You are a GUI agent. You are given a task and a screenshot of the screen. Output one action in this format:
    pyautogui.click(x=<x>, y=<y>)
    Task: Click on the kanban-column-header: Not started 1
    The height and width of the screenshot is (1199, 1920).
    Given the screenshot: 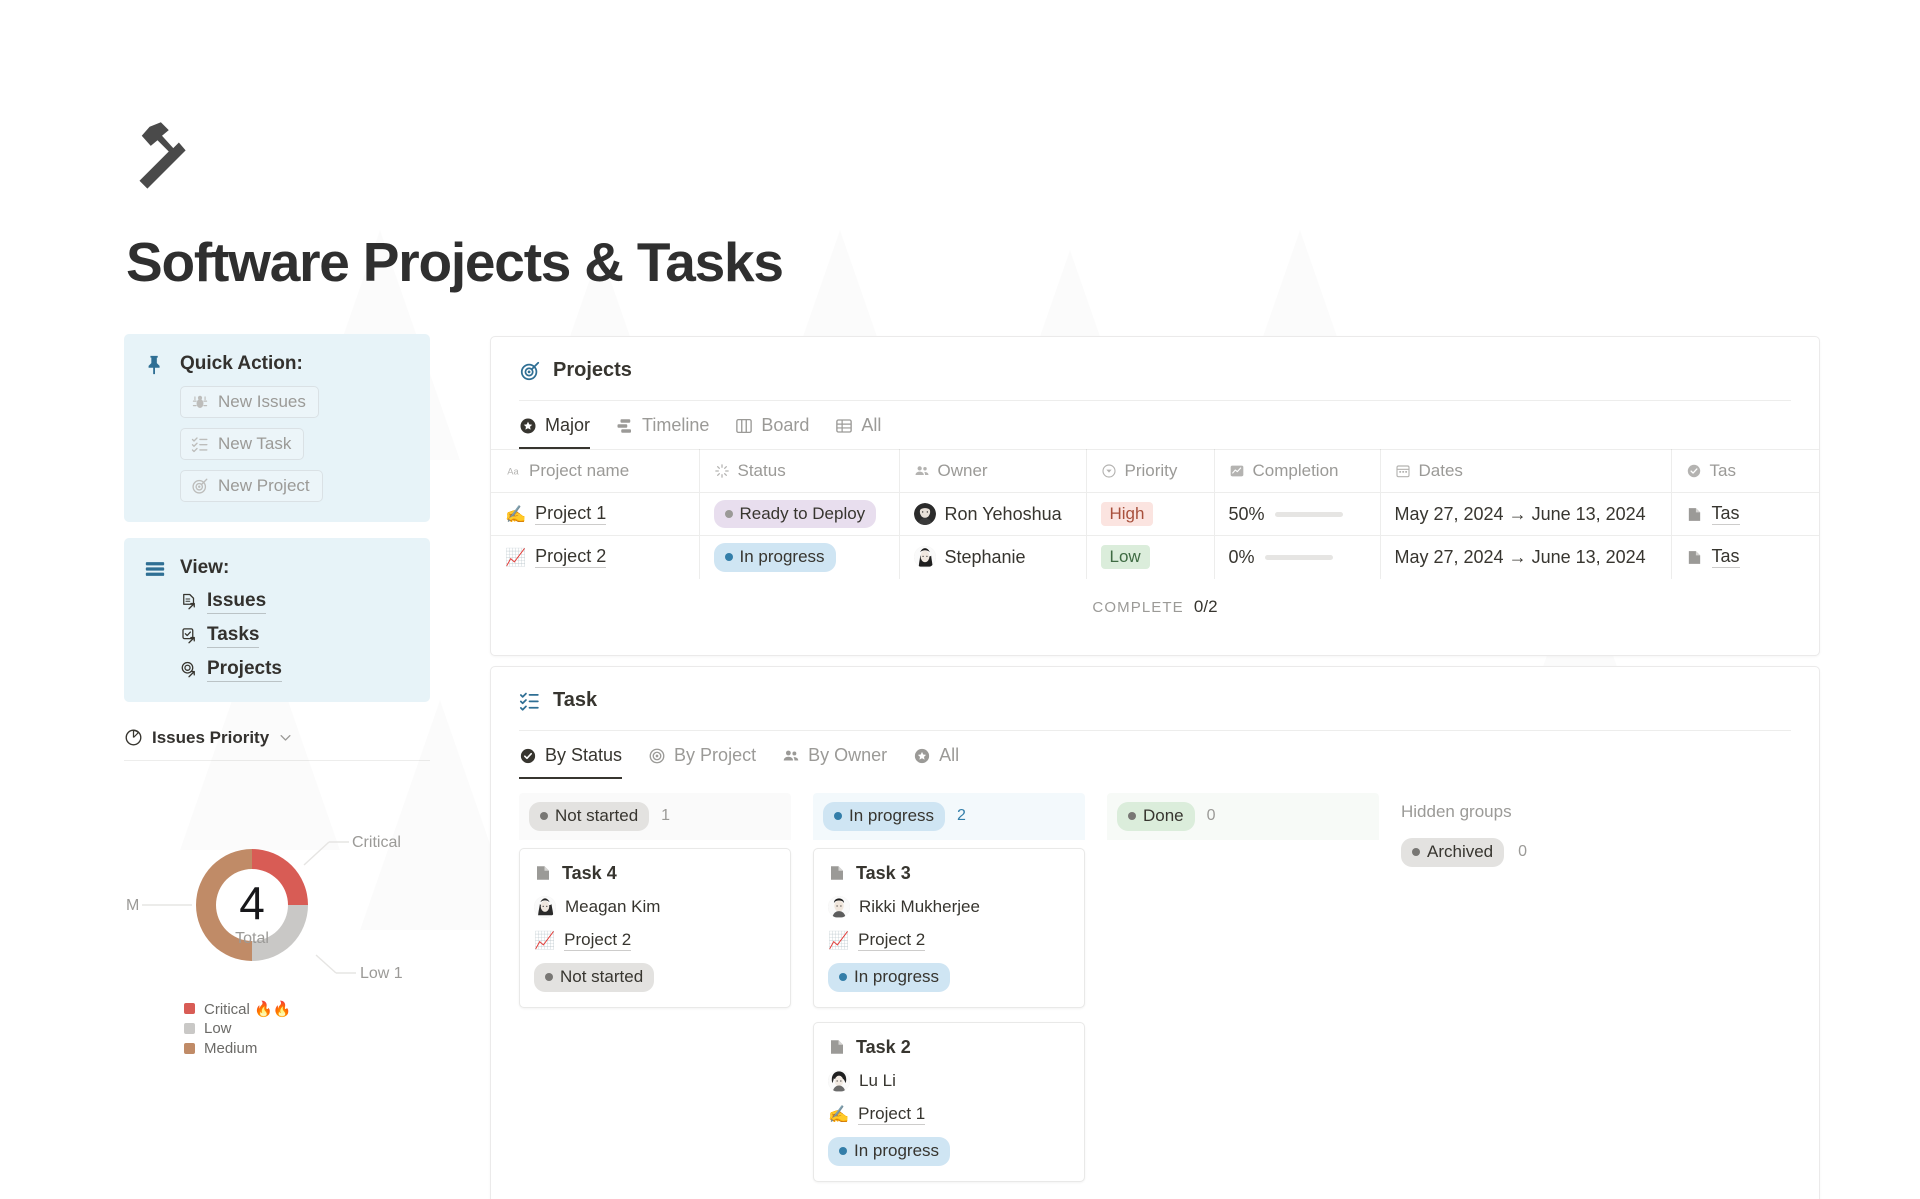 What is the action you would take?
    pyautogui.click(x=655, y=816)
    